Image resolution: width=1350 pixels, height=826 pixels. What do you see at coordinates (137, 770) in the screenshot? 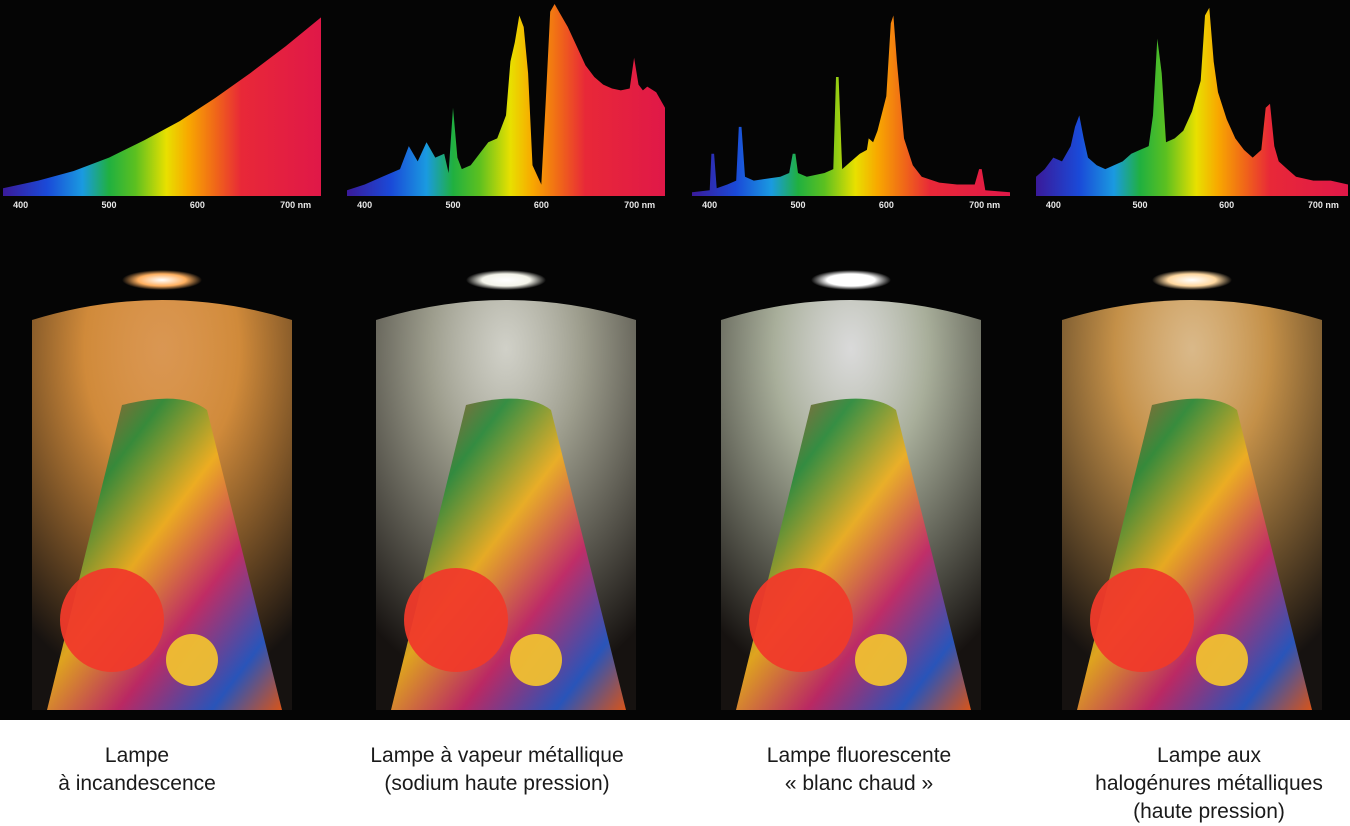
I see `caption-incandescent: Lampe à incandescence` at bounding box center [137, 770].